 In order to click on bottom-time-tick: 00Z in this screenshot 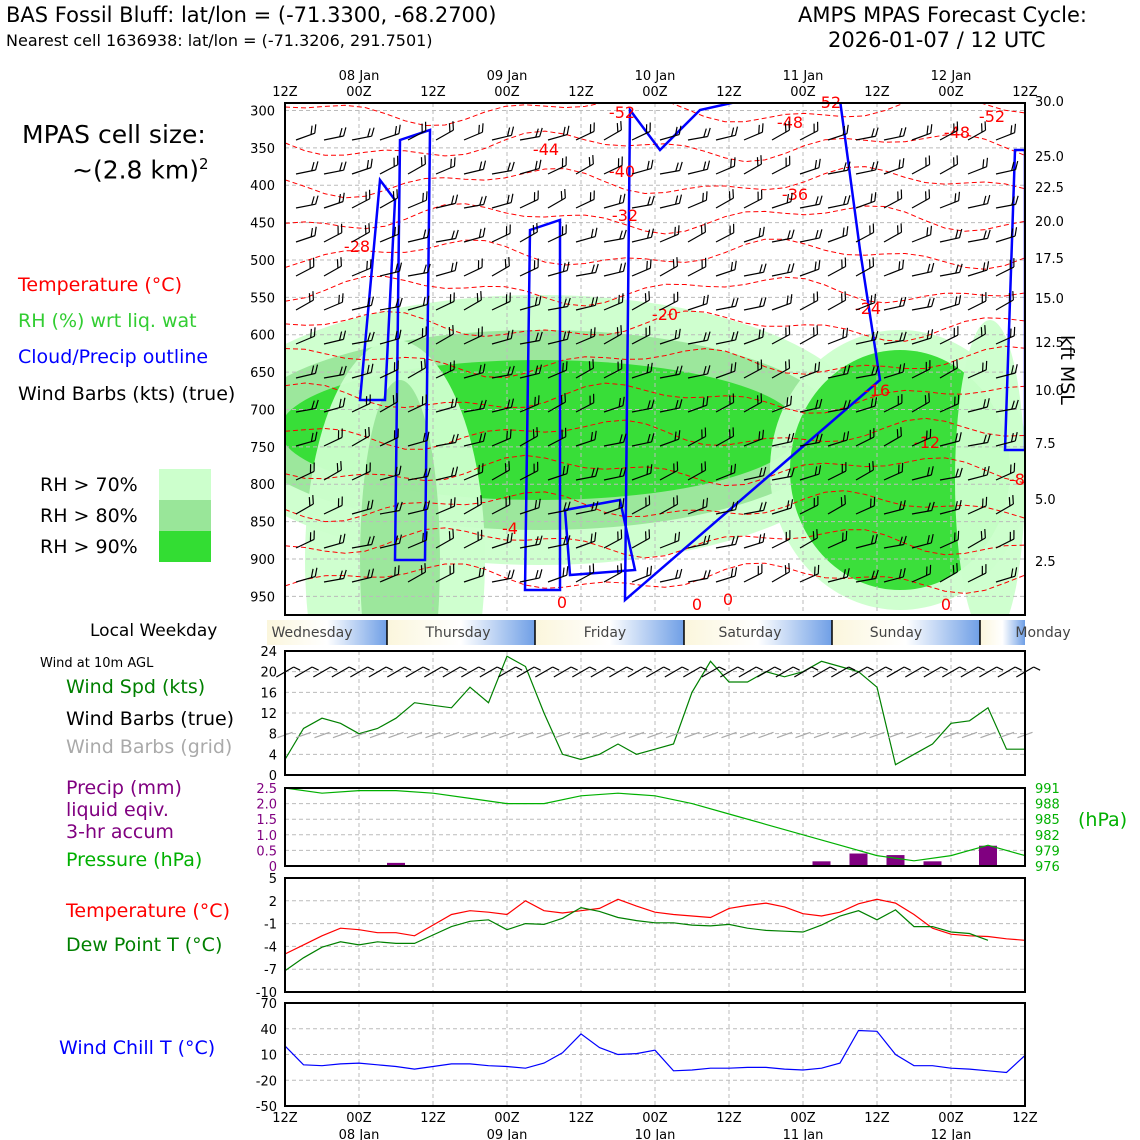, I will do `click(507, 1118)`.